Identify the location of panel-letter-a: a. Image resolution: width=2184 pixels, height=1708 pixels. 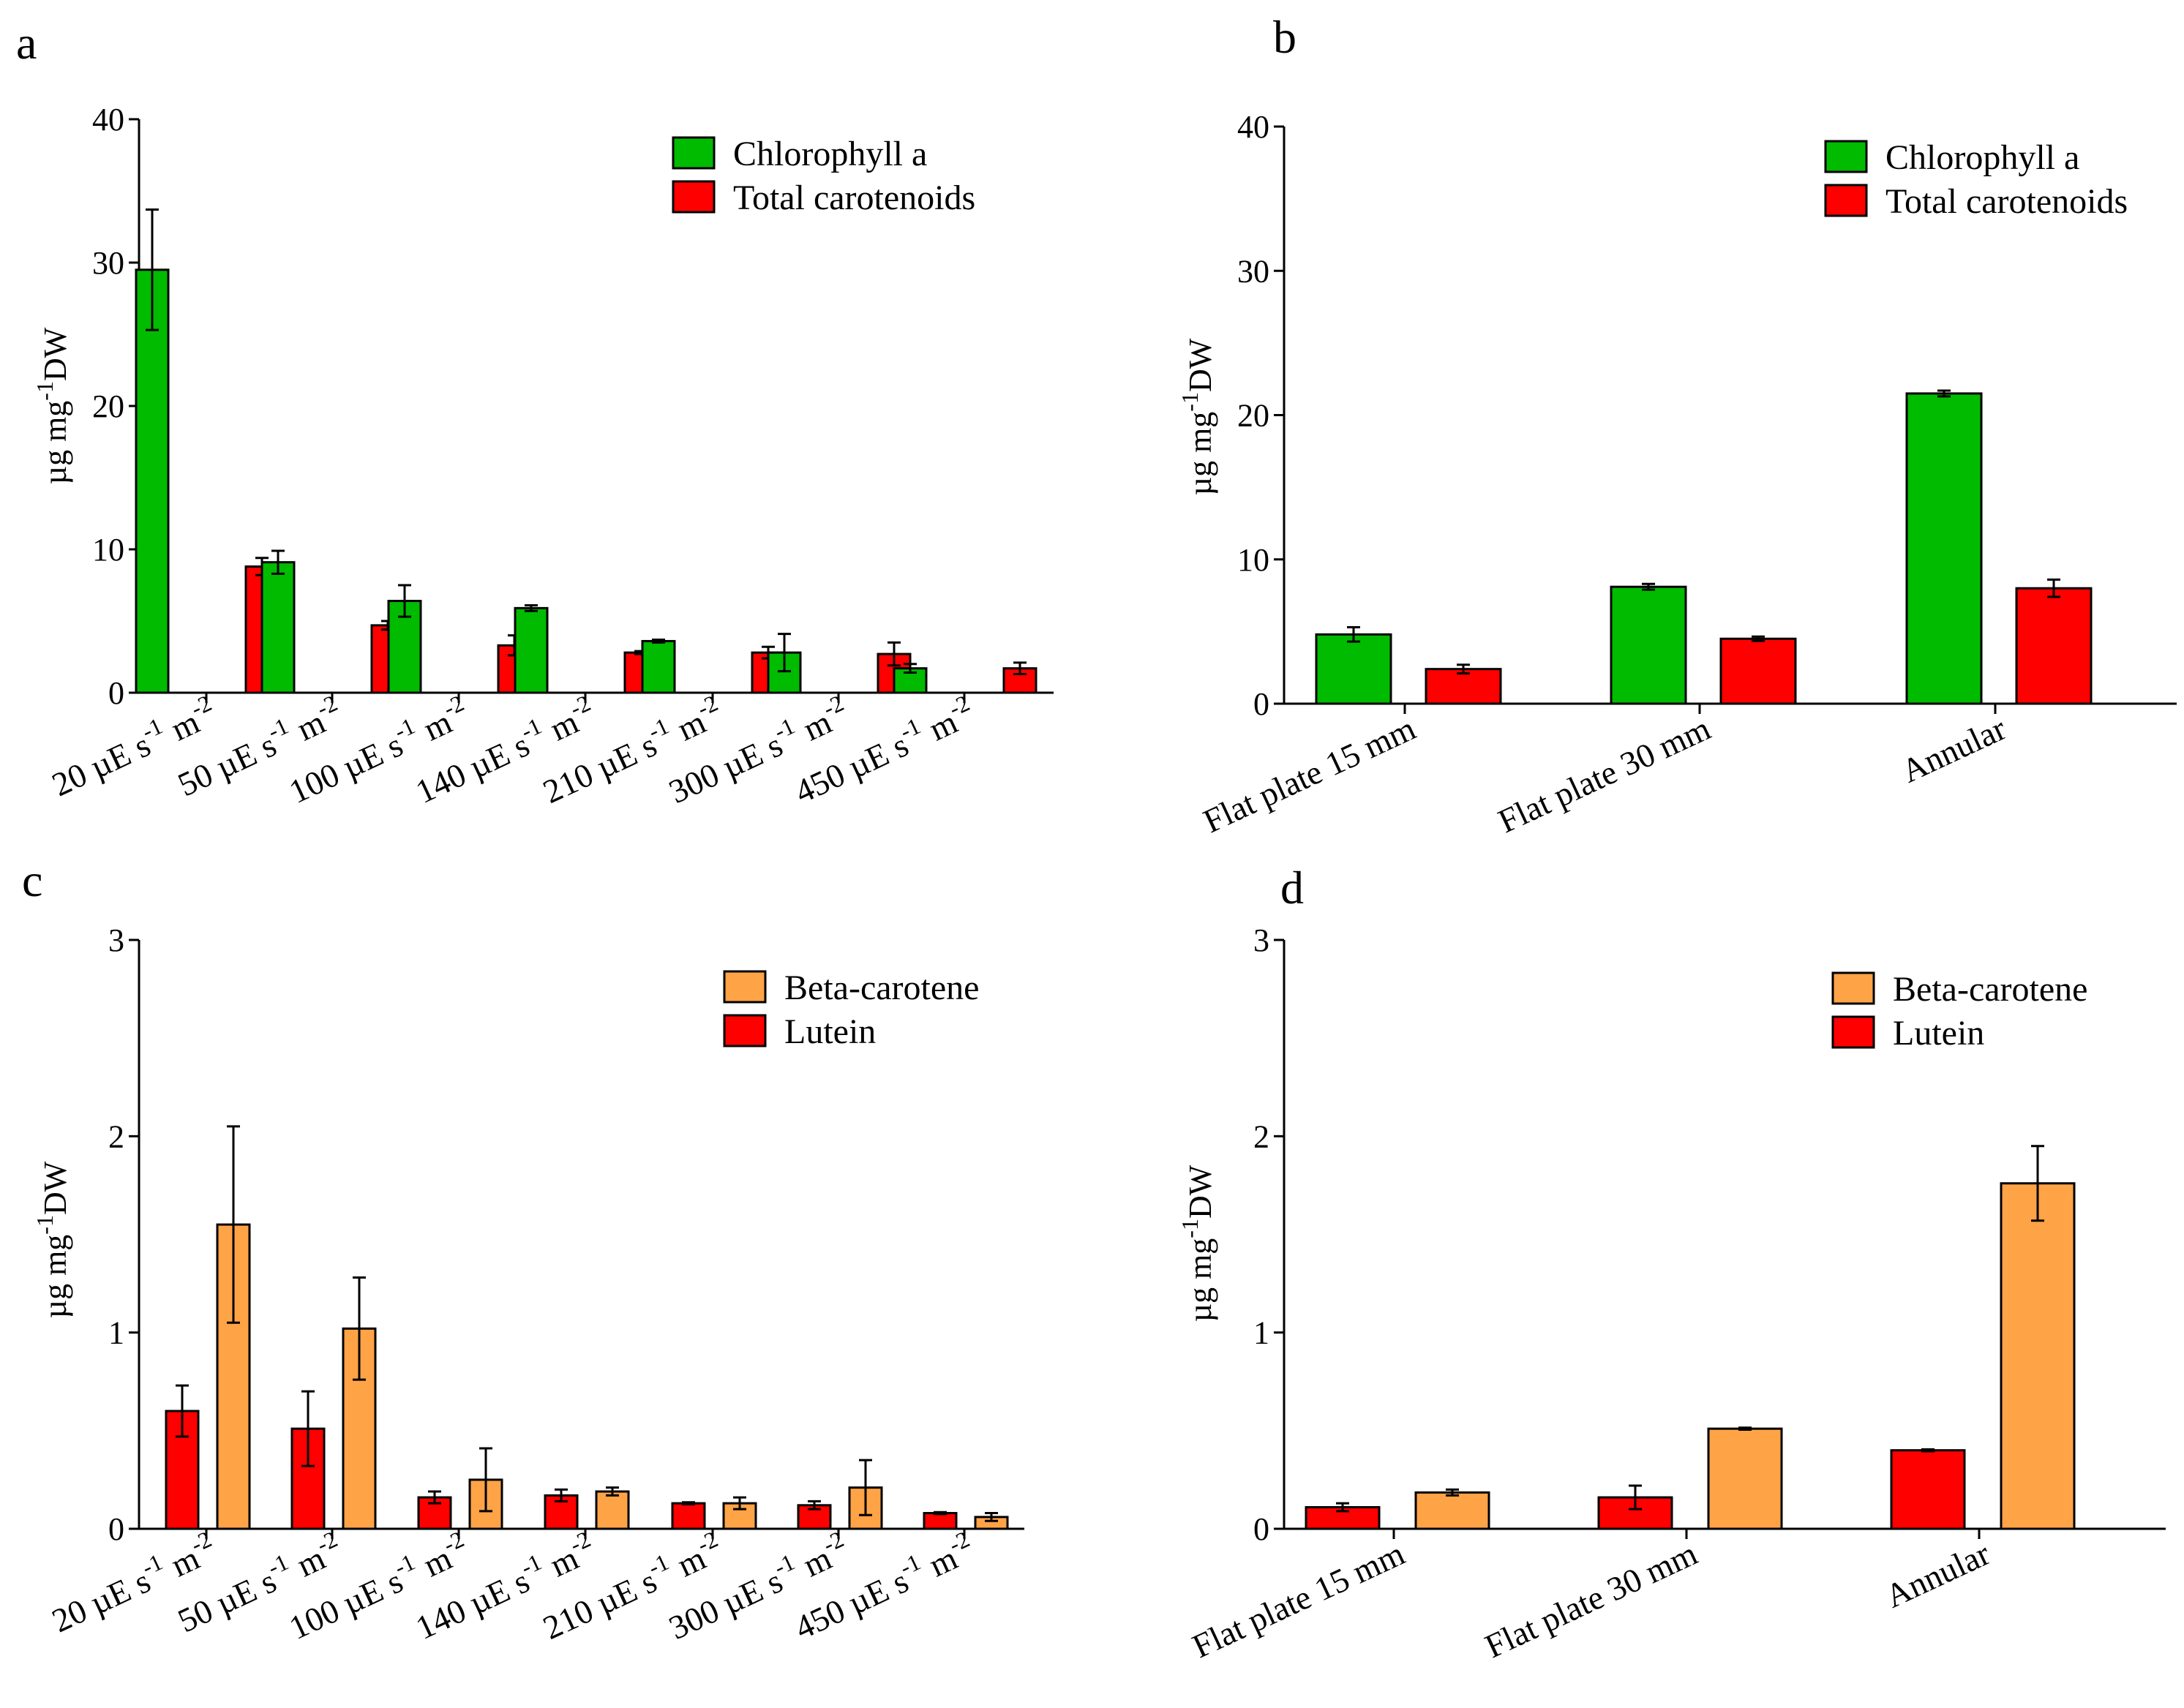
(27, 43).